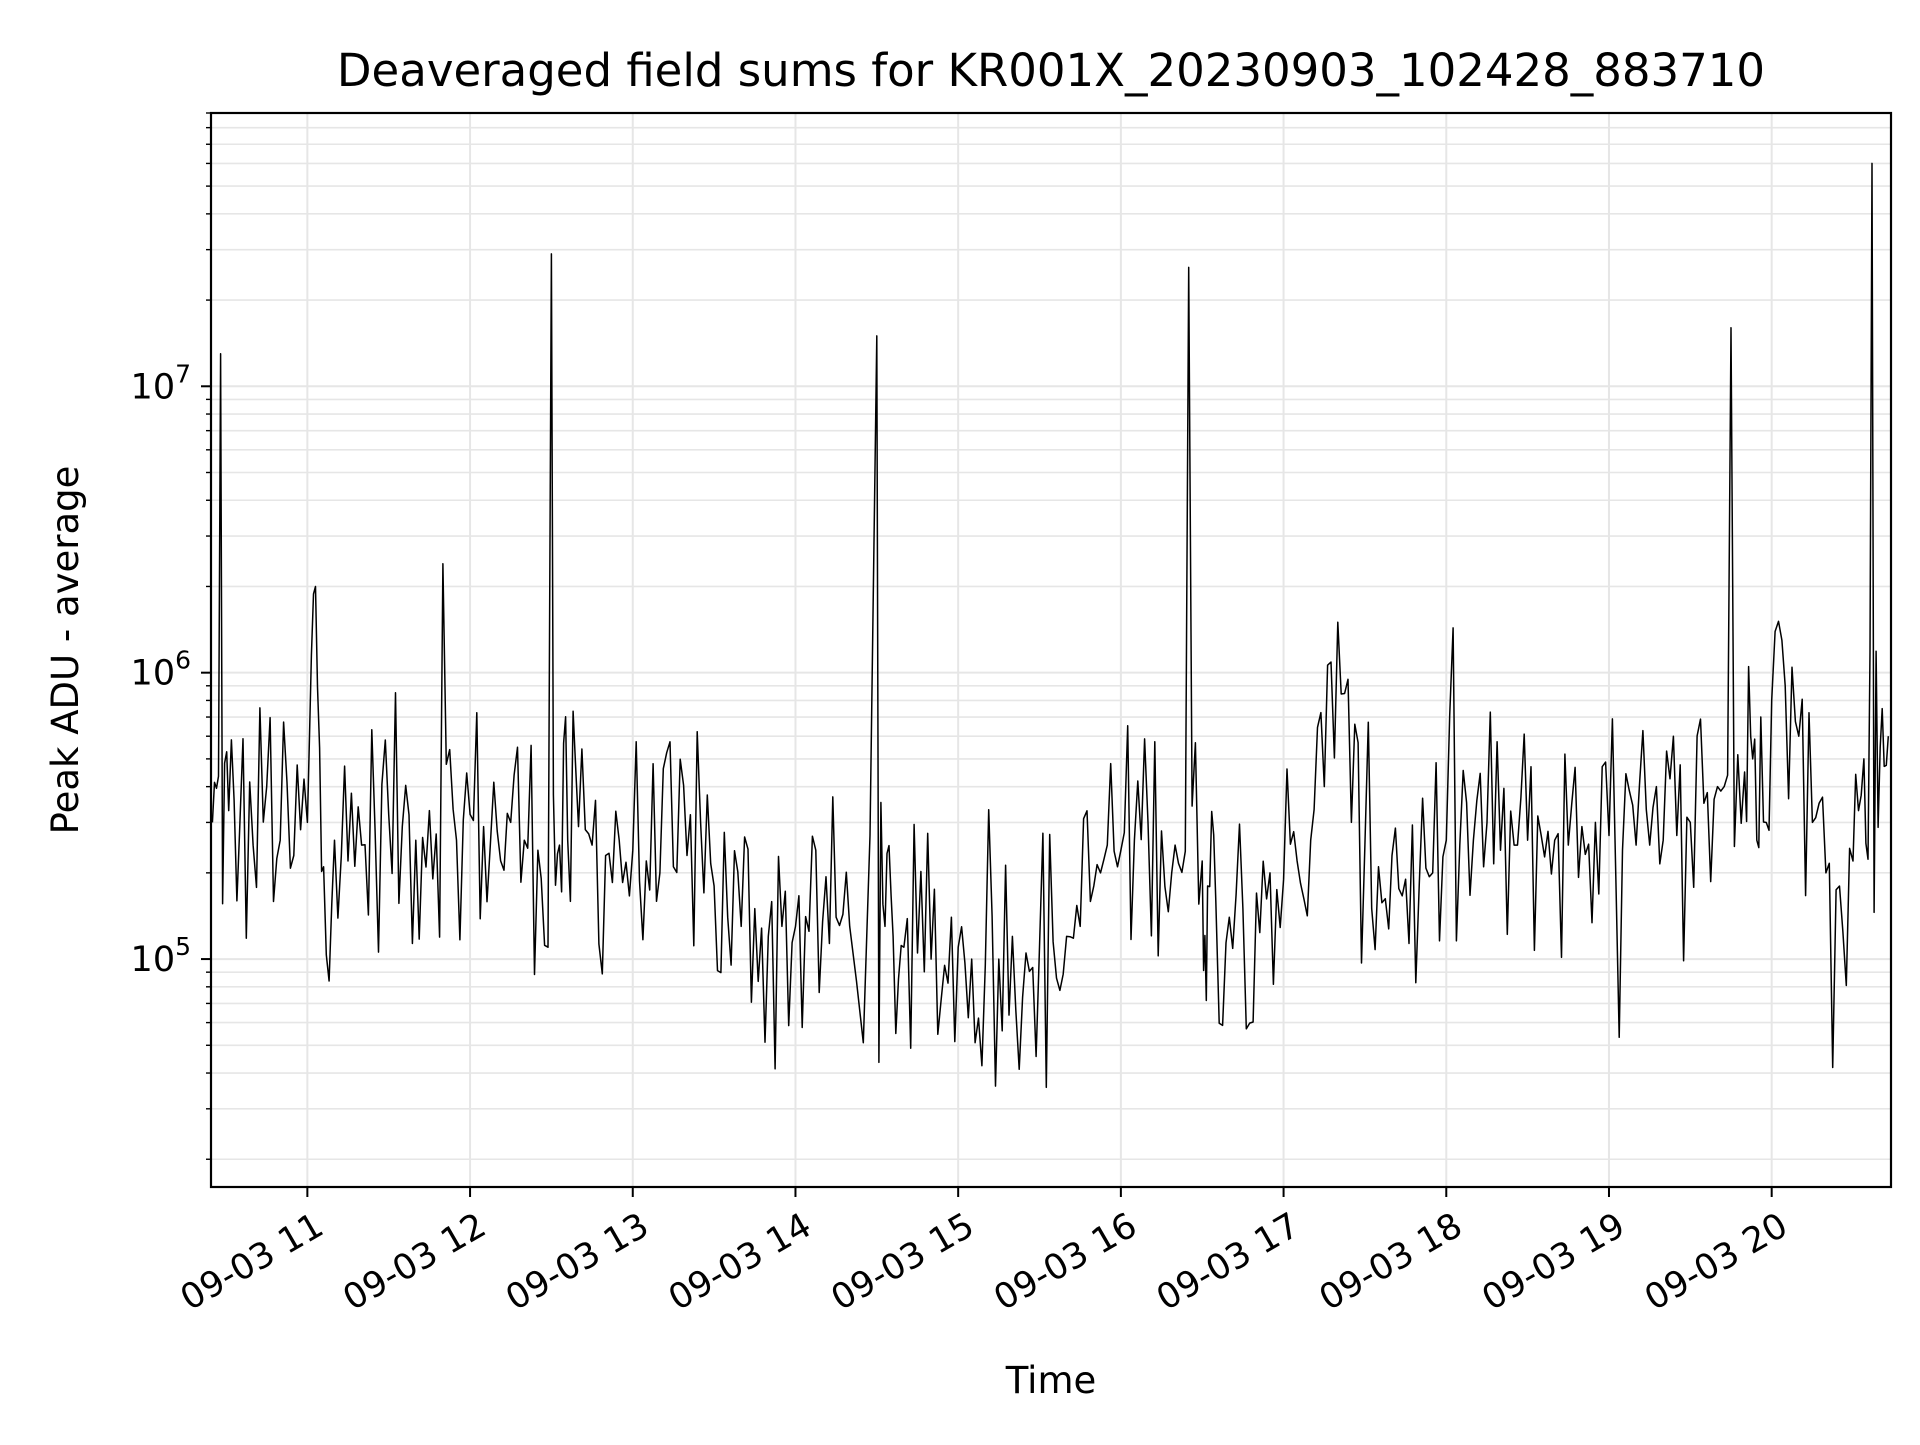 The image size is (1920, 1445). I want to click on y-tick-label: 10⁶, so click(161, 670).